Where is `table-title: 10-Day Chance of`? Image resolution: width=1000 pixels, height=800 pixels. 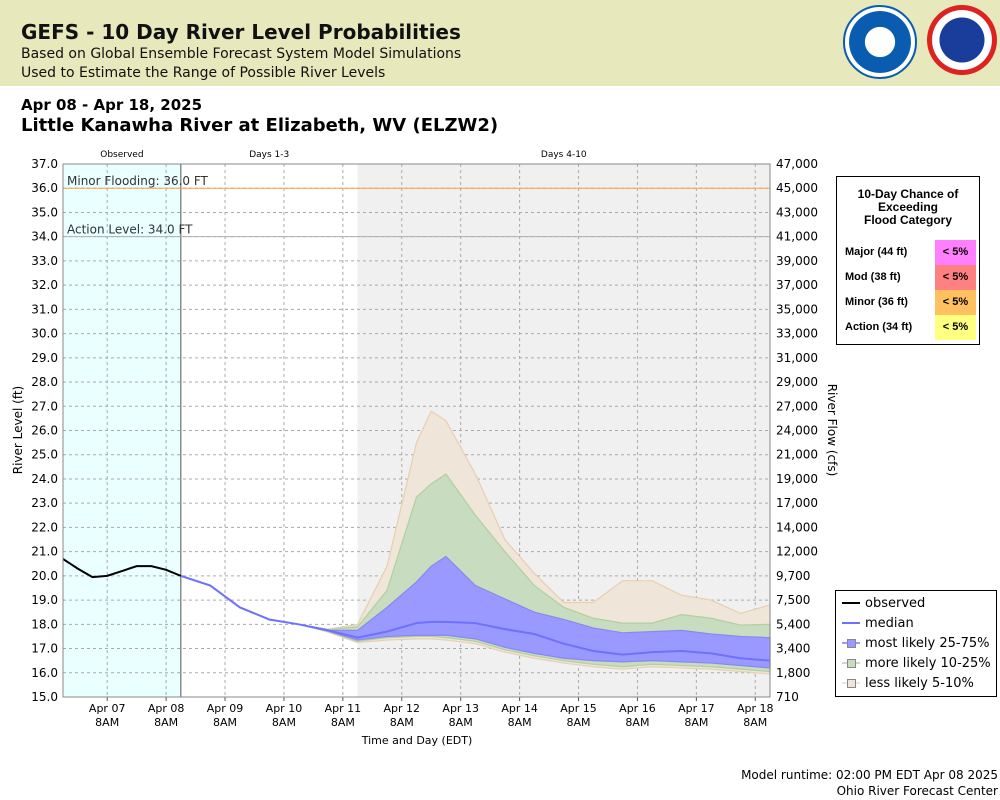 table-title: 10-Day Chance of is located at coordinates (908, 194).